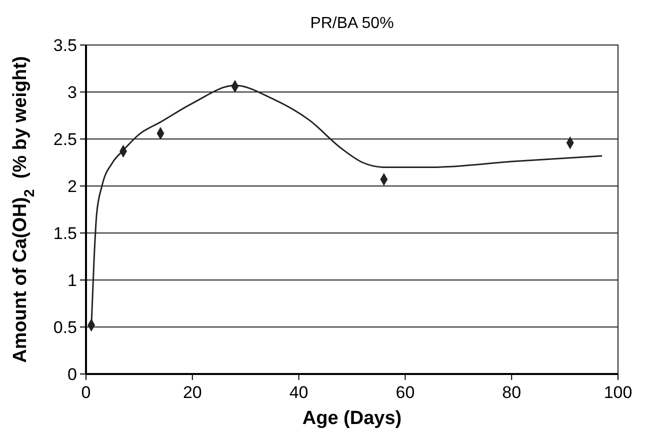  What do you see at coordinates (192, 392) in the screenshot?
I see `x-tick-label: 20` at bounding box center [192, 392].